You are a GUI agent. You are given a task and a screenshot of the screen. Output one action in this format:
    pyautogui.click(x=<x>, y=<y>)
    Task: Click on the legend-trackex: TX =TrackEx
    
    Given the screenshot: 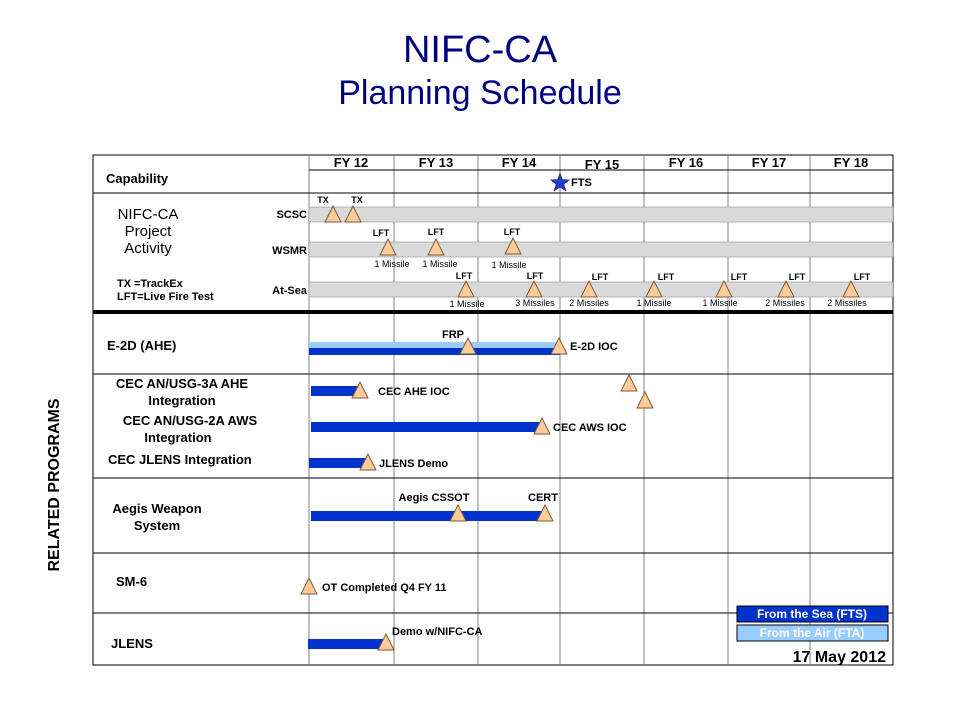 What is the action you would take?
    pyautogui.click(x=150, y=284)
    